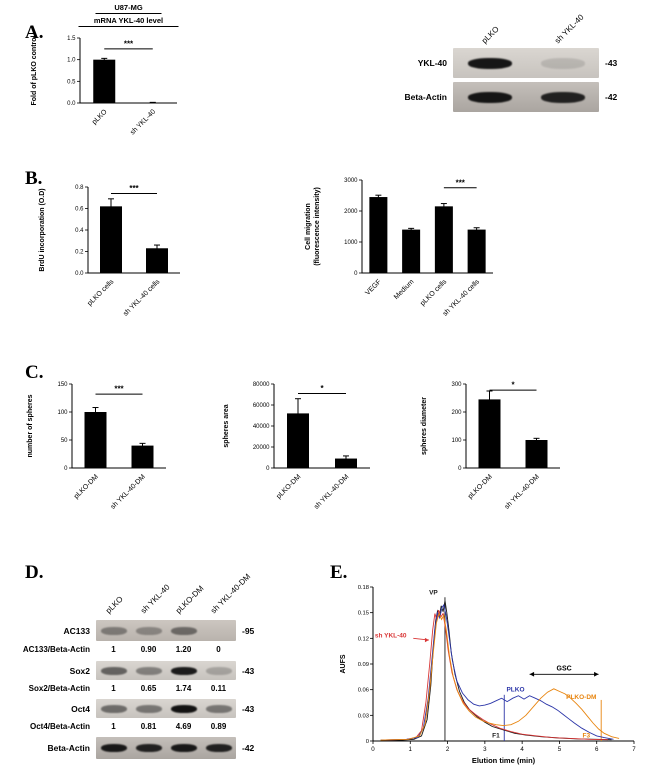  Describe the element at coordinates (496, 736) in the screenshot. I see `svg-text: F1` at that location.